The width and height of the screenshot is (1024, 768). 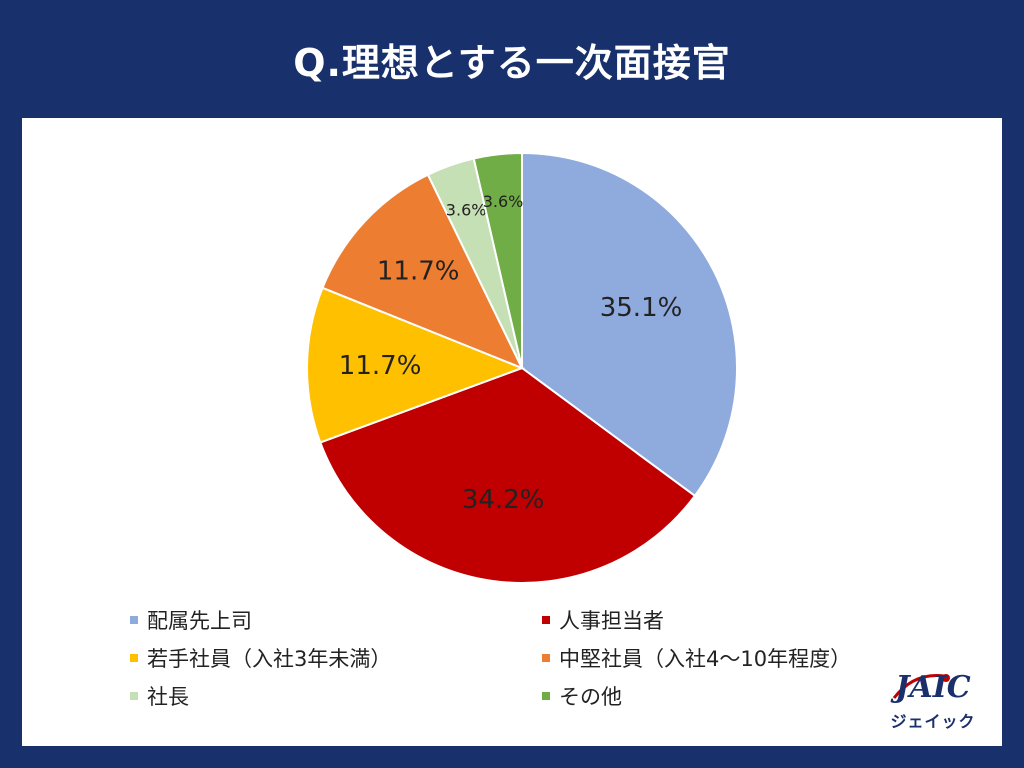 What do you see at coordinates (269, 659) in the screenshot?
I see `legend-label: 若手社員（入社3年未満）` at bounding box center [269, 659].